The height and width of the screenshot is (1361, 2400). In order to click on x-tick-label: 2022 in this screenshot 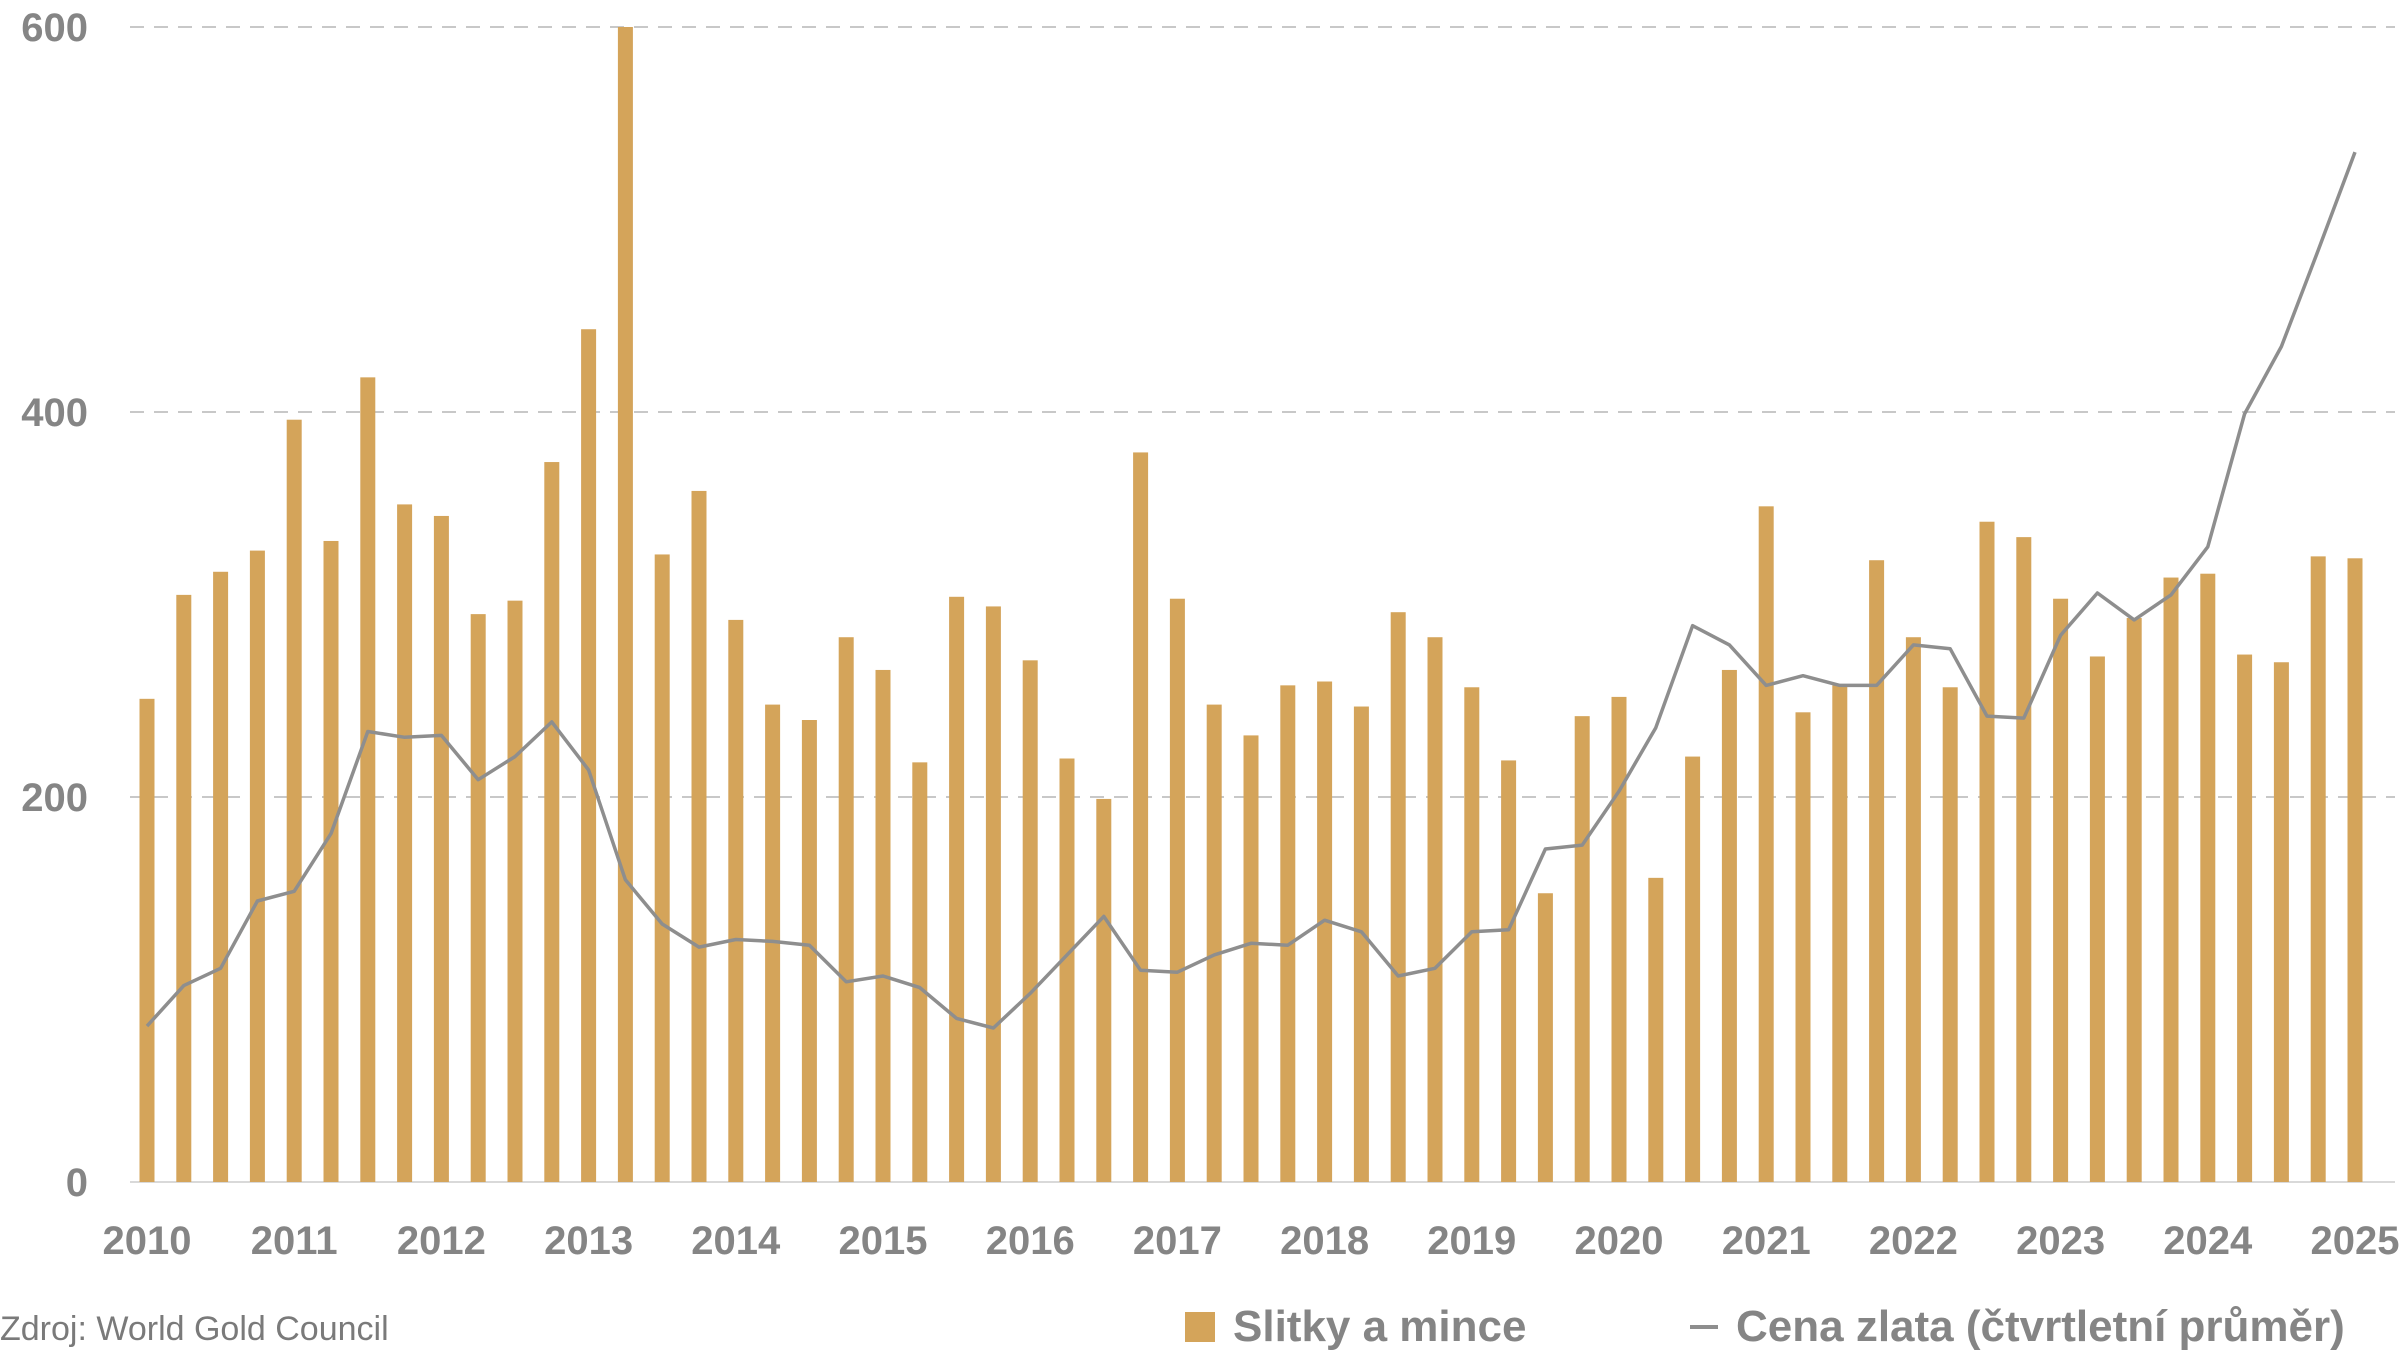, I will do `click(1913, 1241)`.